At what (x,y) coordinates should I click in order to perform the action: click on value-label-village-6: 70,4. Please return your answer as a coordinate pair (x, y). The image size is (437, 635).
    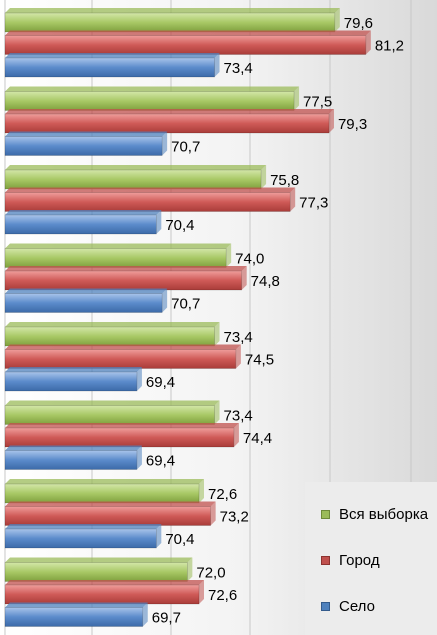
    Looking at the image, I should click on (179, 539).